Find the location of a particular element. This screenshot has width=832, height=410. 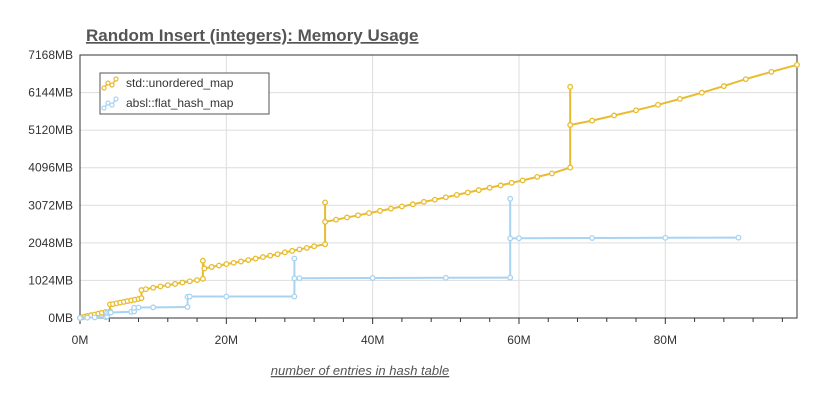

y-tick-label: 2048MB is located at coordinates (50, 243).